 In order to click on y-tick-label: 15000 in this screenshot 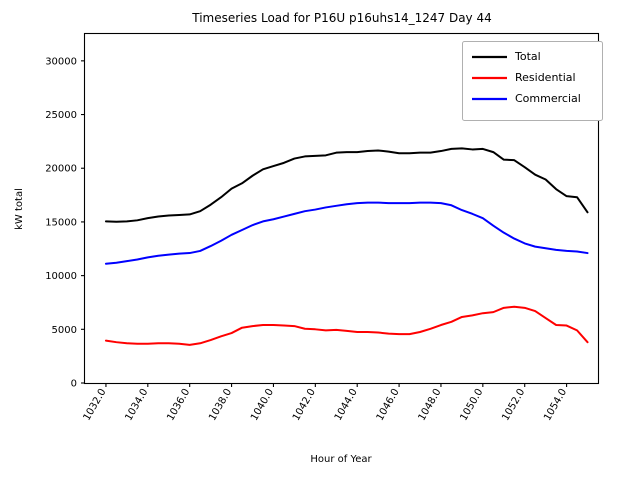, I will do `click(61, 222)`.